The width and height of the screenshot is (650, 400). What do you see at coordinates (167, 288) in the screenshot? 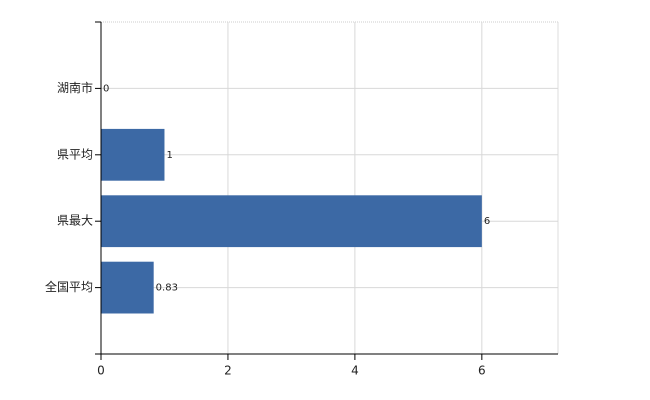
I see `value-label: 0.83` at bounding box center [167, 288].